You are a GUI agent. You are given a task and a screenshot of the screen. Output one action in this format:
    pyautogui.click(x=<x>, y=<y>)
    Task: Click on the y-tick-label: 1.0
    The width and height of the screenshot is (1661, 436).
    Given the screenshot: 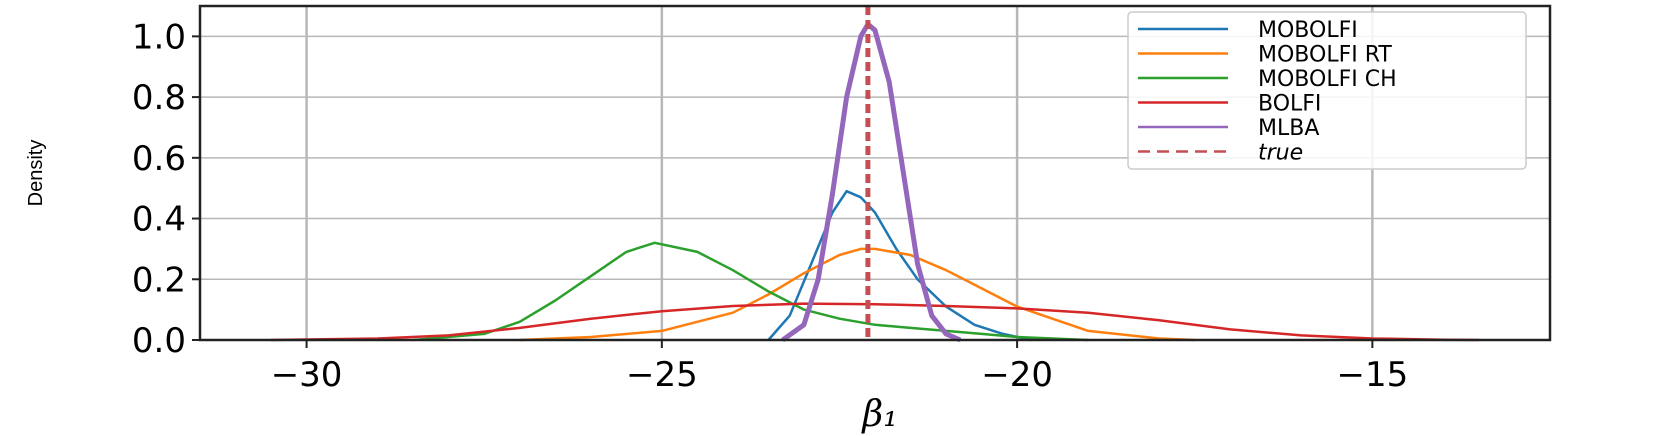 What is the action you would take?
    pyautogui.click(x=159, y=37)
    